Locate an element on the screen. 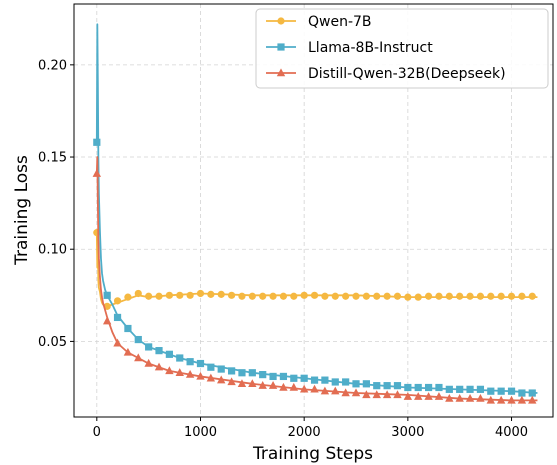 The width and height of the screenshot is (557, 465). x-tick-label: 0 is located at coordinates (97, 432).